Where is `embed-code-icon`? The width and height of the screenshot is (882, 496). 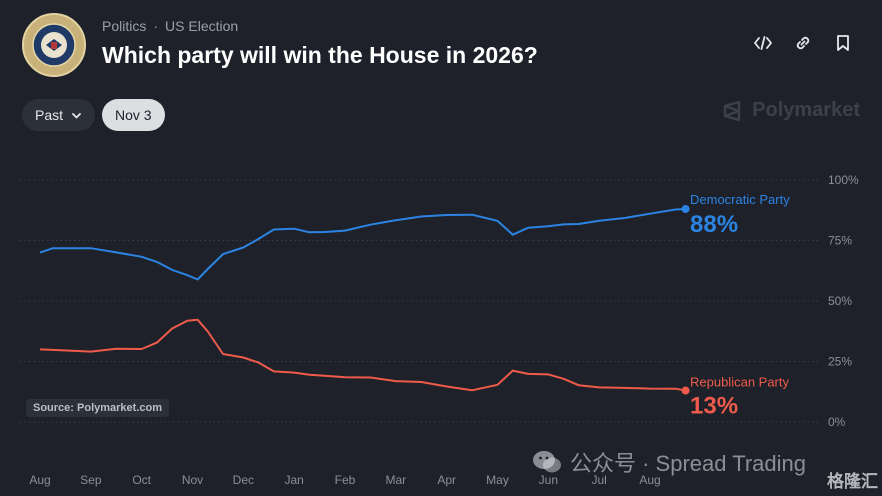 embed-code-icon is located at coordinates (763, 43).